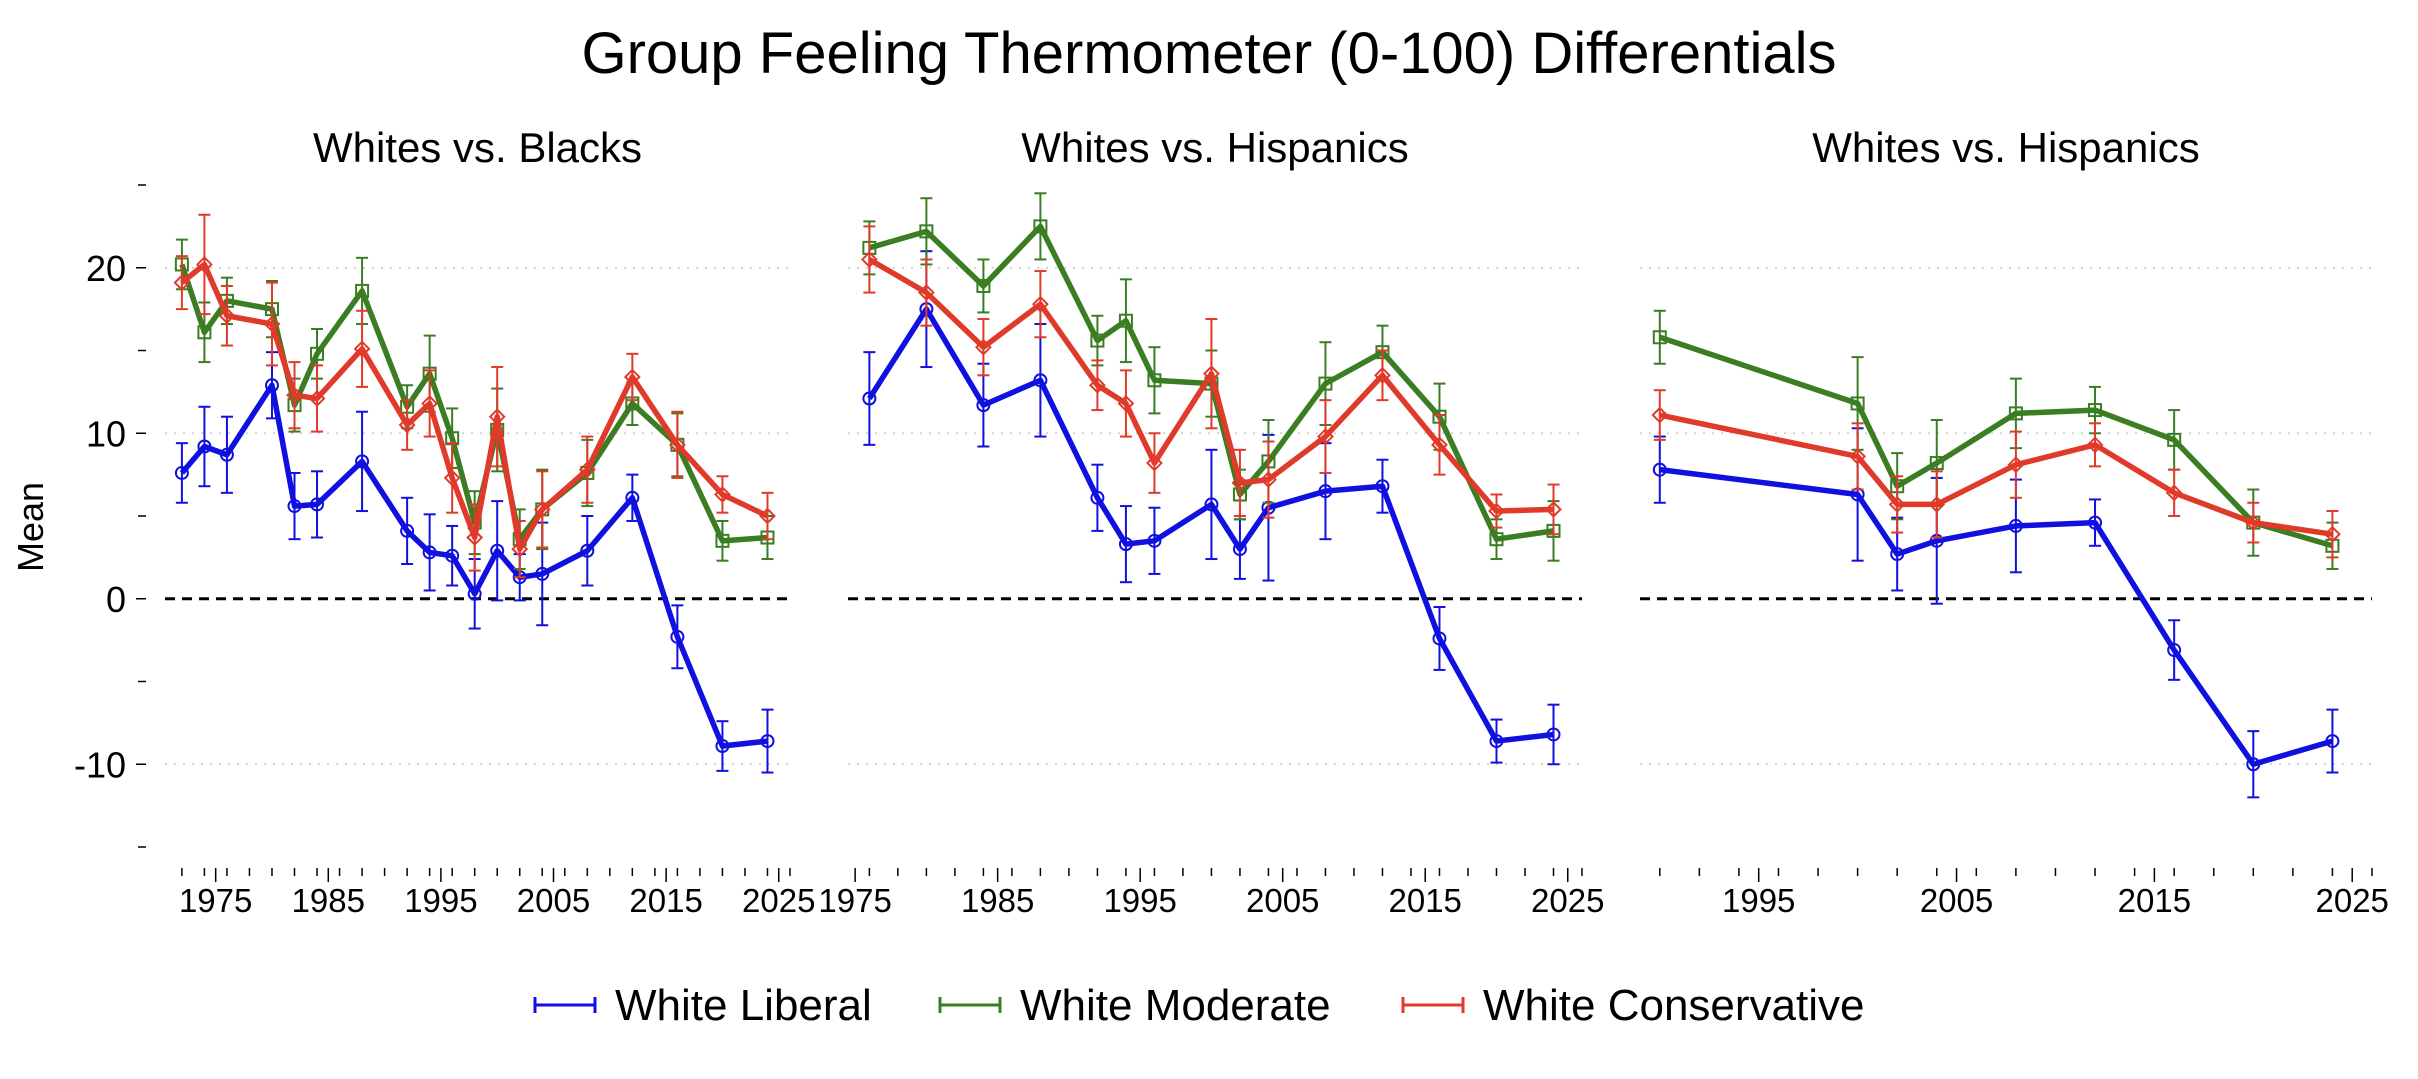  I want to click on x-tick-label: 1985, so click(328, 900).